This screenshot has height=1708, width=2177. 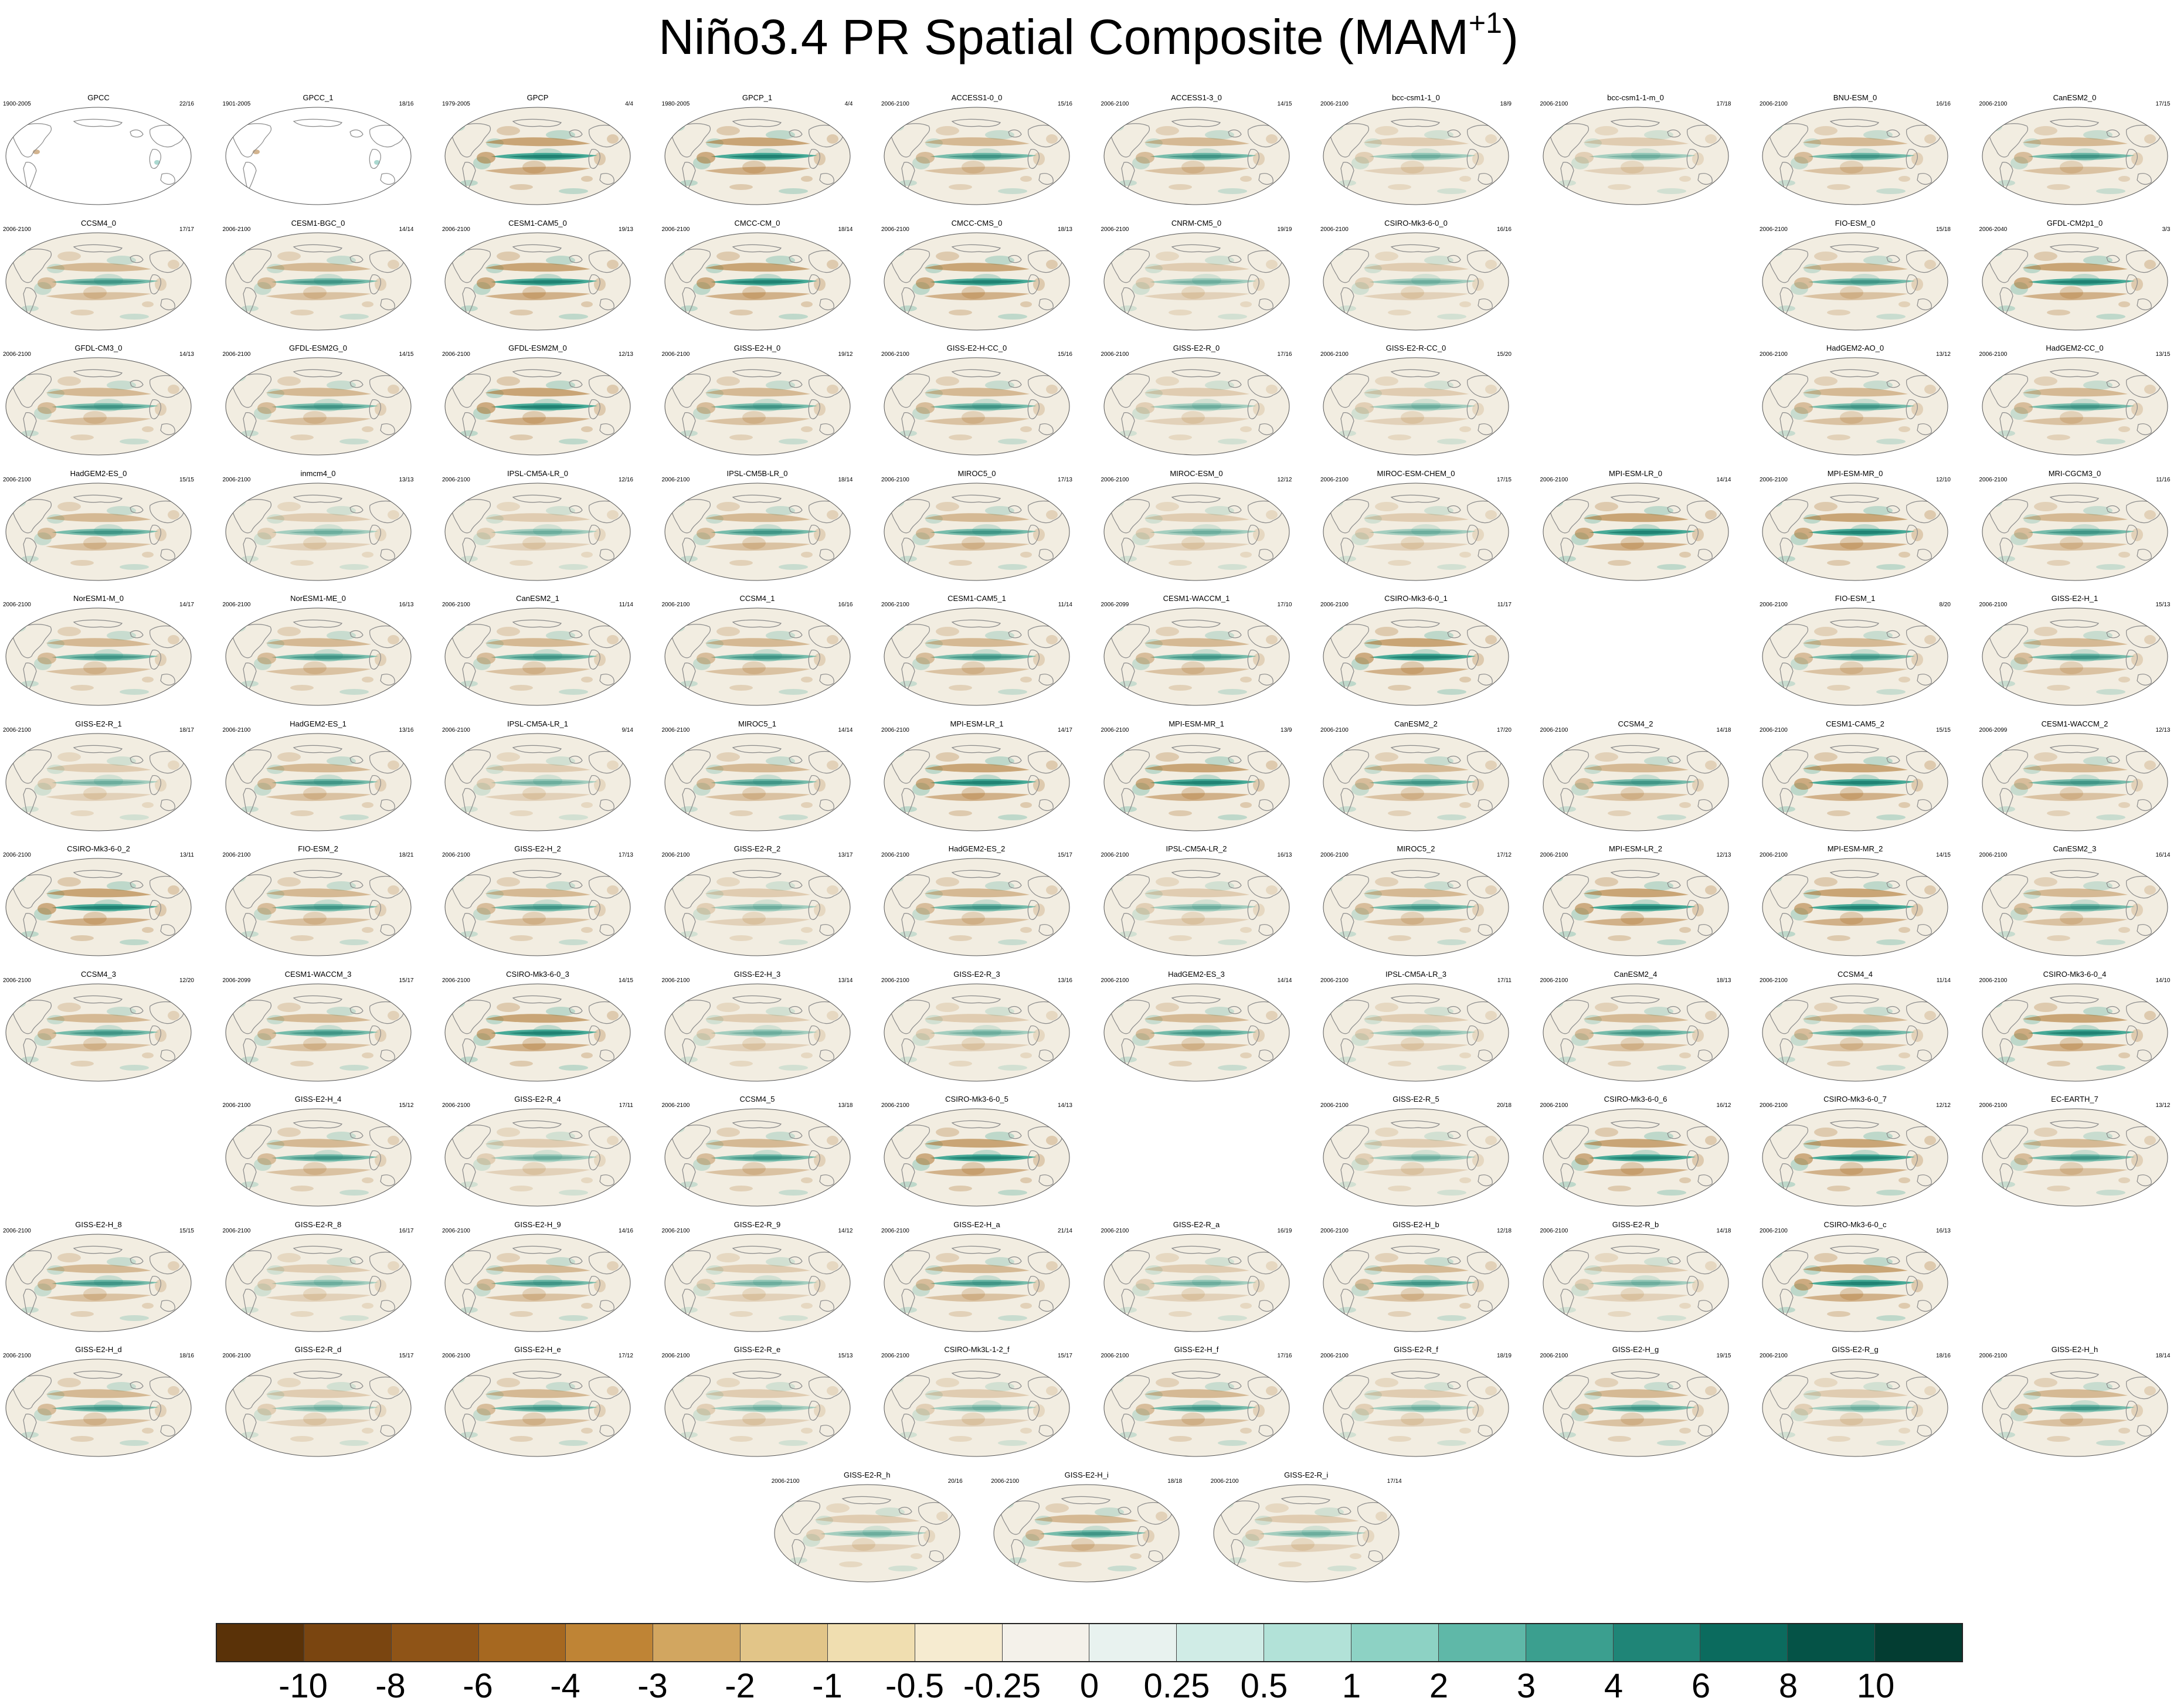 What do you see at coordinates (625, 1356) in the screenshot?
I see `panel-event-count: 17/12` at bounding box center [625, 1356].